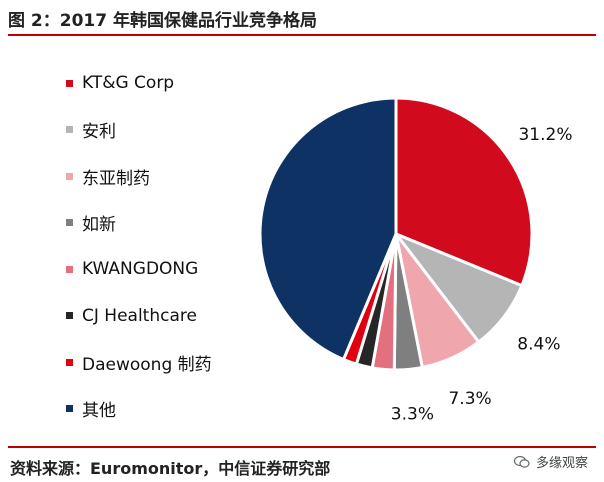 Image resolution: width=604 pixels, height=482 pixels. What do you see at coordinates (170, 468) in the screenshot?
I see `source-note: 资料来源：Euromonitor，中信证券研究部` at bounding box center [170, 468].